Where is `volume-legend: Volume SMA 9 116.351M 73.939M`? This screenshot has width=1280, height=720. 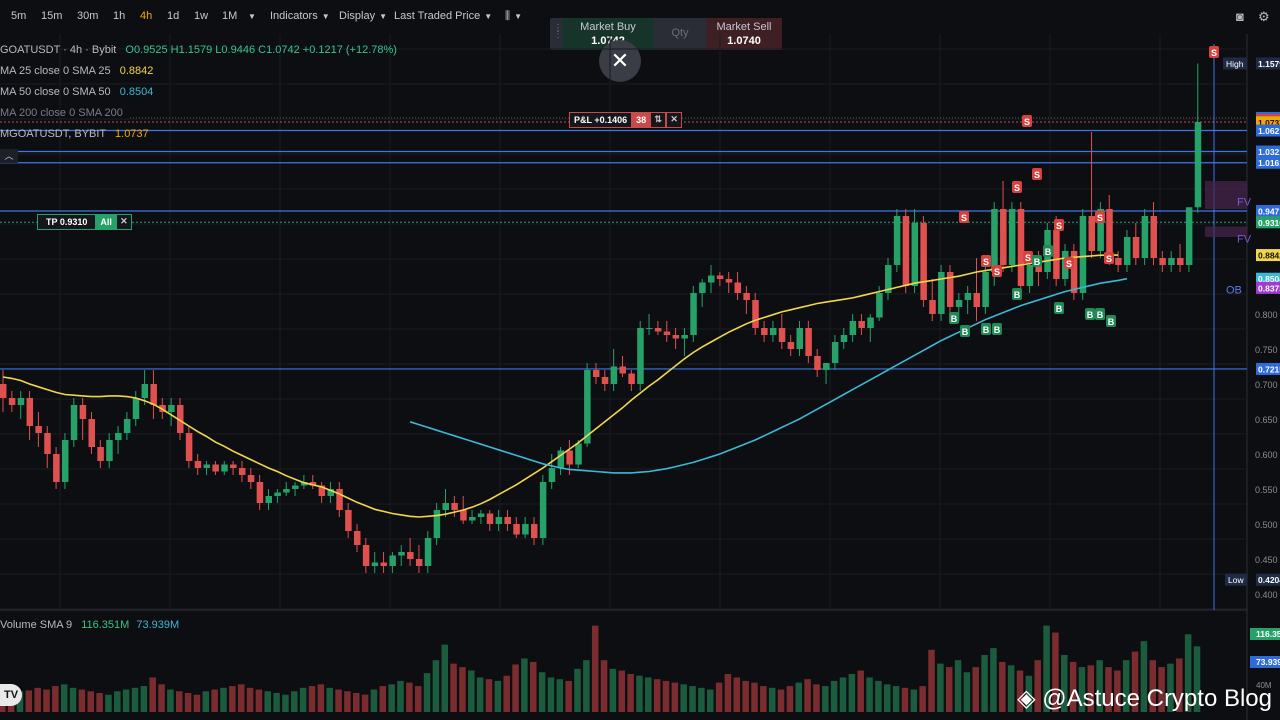 volume-legend: Volume SMA 9 116.351M 73.939M is located at coordinates (89, 625).